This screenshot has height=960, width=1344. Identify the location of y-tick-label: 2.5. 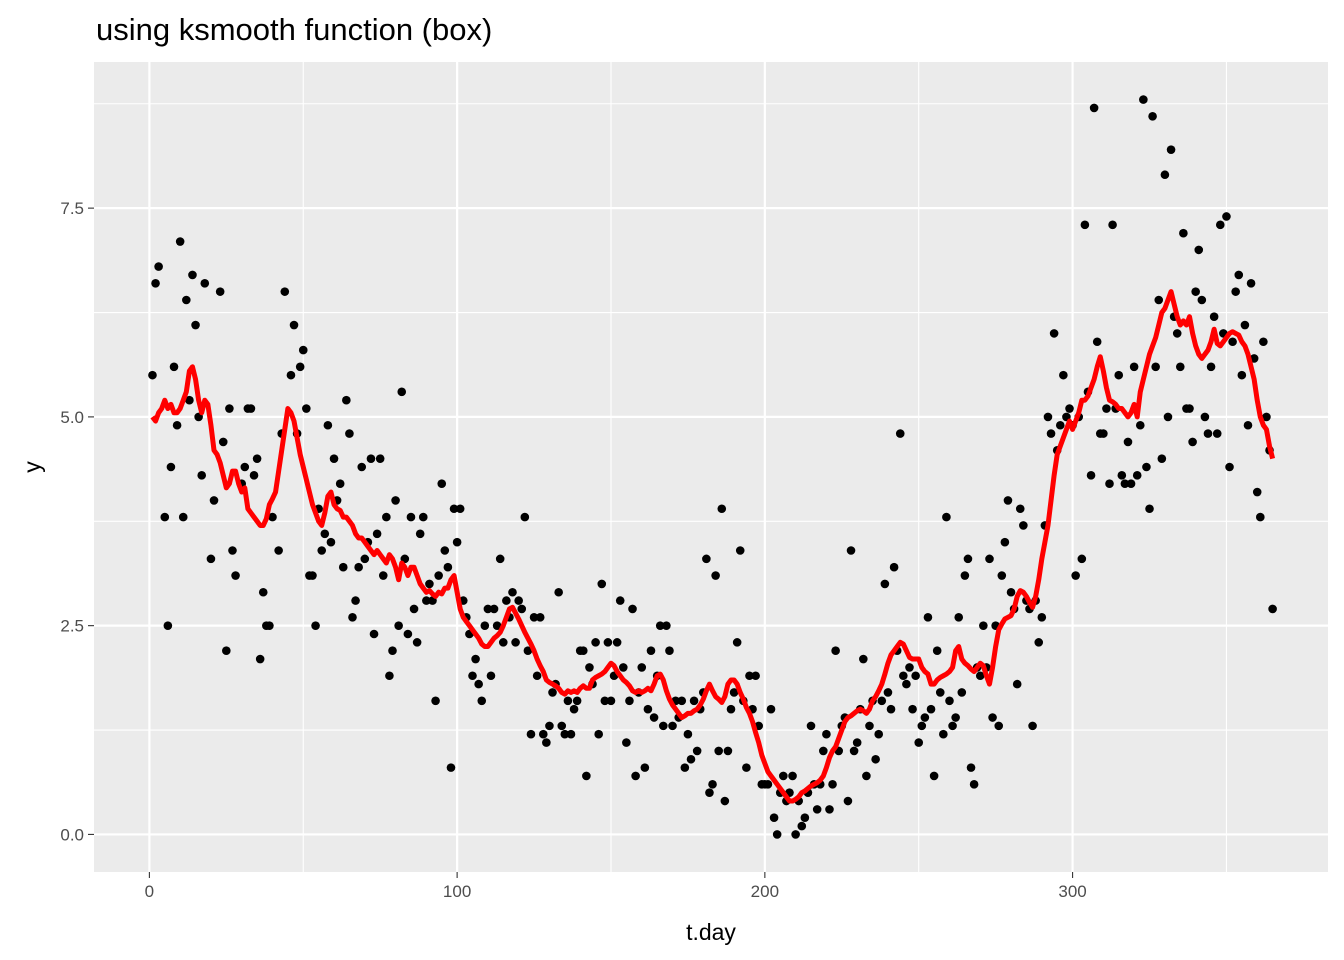
(72, 626).